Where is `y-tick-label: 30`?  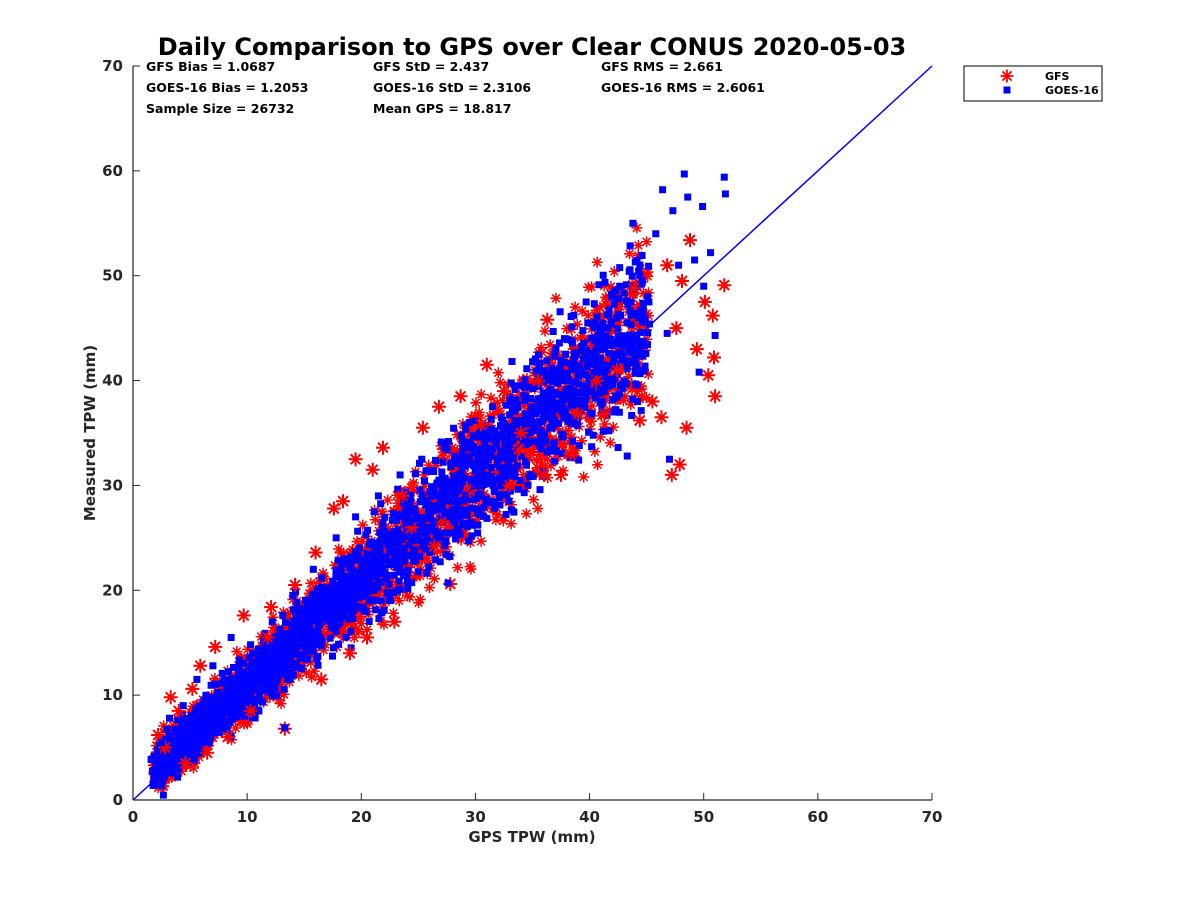 y-tick-label: 30 is located at coordinates (112, 485).